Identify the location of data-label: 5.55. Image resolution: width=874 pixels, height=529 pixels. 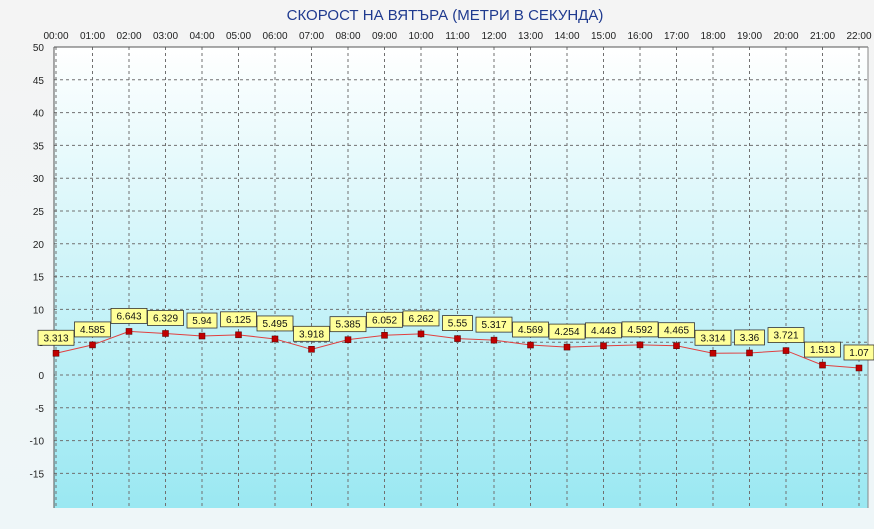
(457, 323).